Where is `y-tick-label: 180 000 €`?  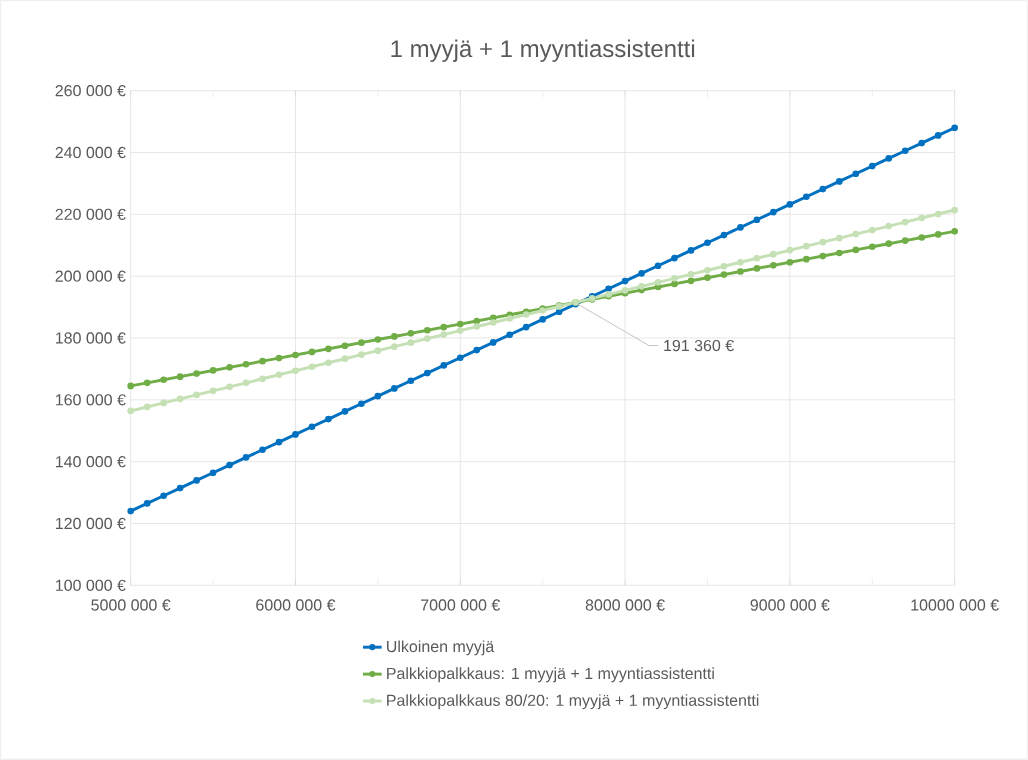
y-tick-label: 180 000 € is located at coordinates (91, 338).